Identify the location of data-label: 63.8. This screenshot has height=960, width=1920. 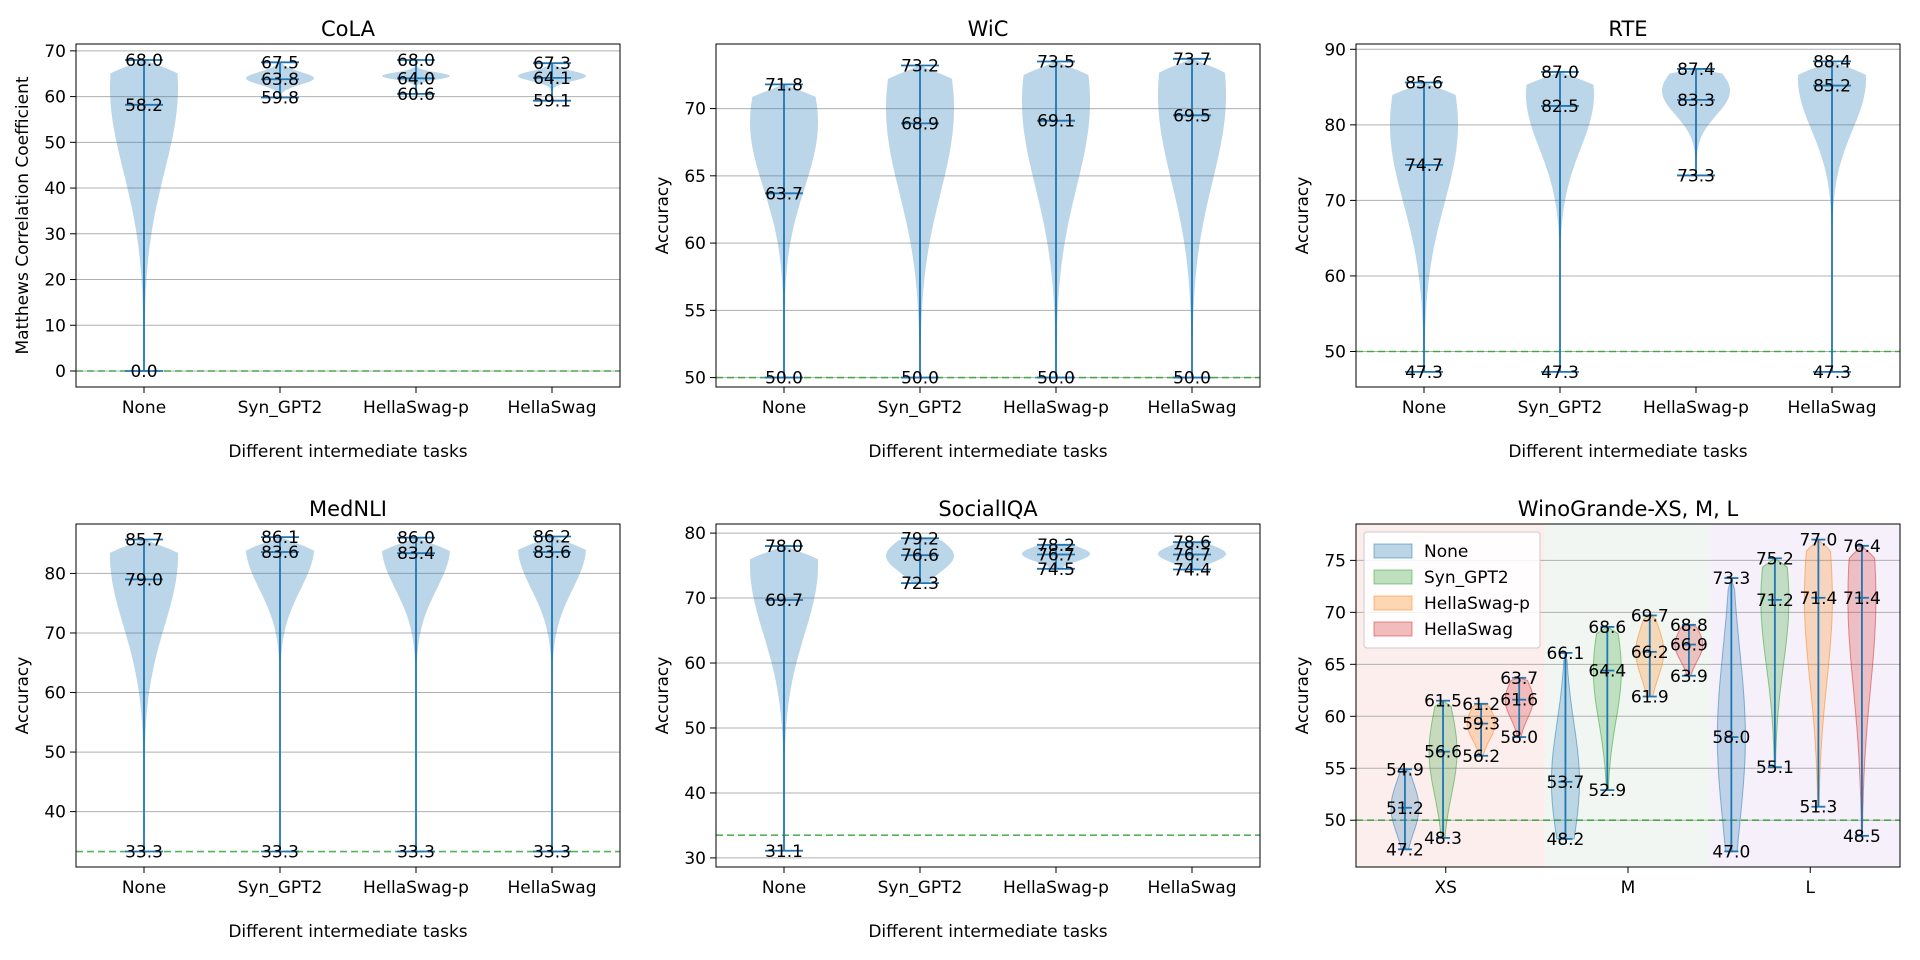
(280, 80).